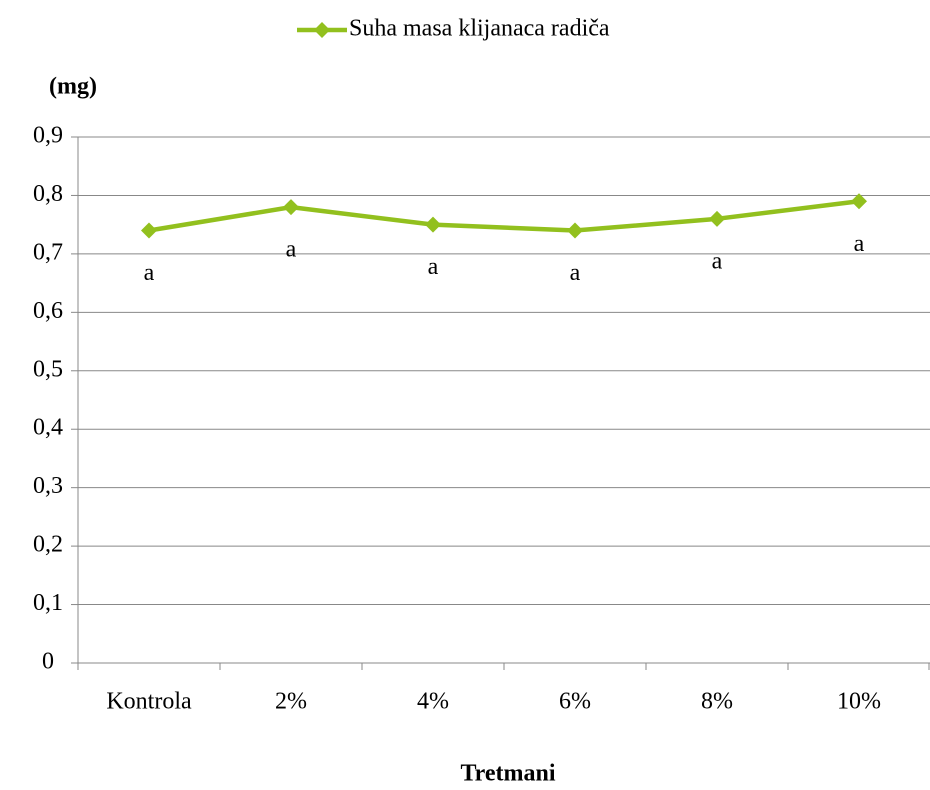  What do you see at coordinates (48, 603) in the screenshot?
I see `y-tick-label: 0,1` at bounding box center [48, 603].